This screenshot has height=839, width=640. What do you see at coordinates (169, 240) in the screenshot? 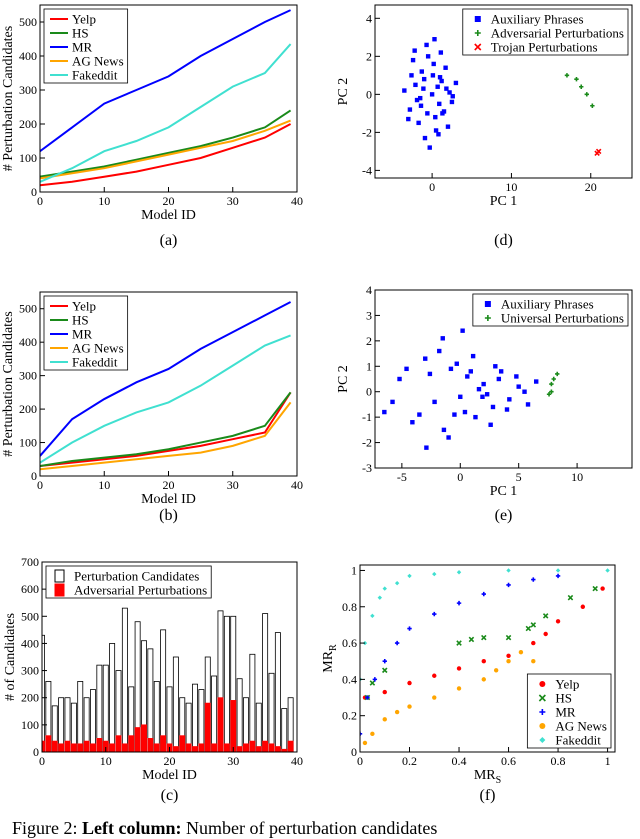
I see `subplot-label: (a)` at bounding box center [169, 240].